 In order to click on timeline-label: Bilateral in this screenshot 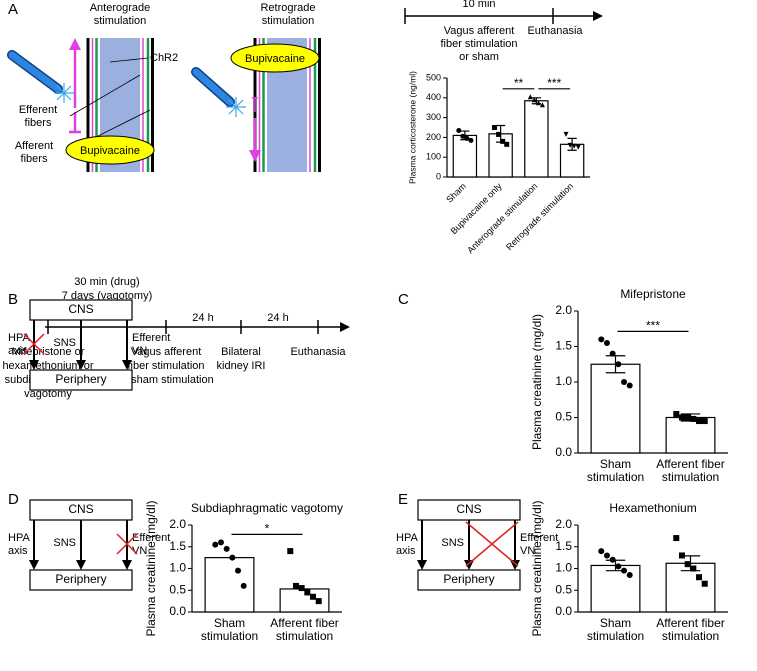, I will do `click(241, 352)`.